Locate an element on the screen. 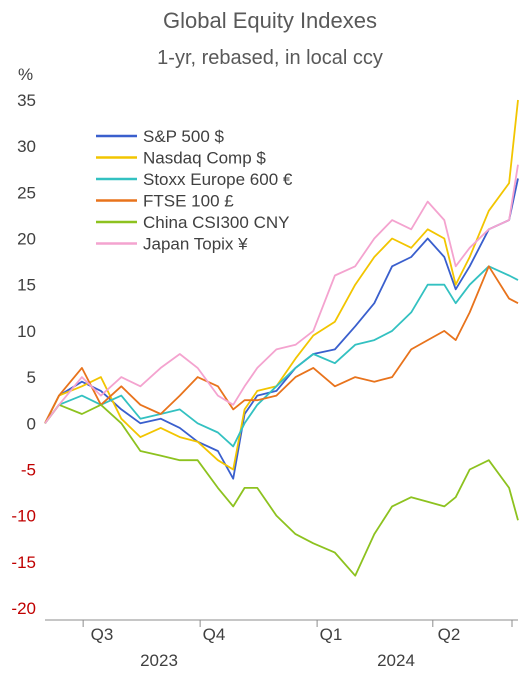 The height and width of the screenshot is (680, 524). y-axis-unit-label: % is located at coordinates (25, 74).